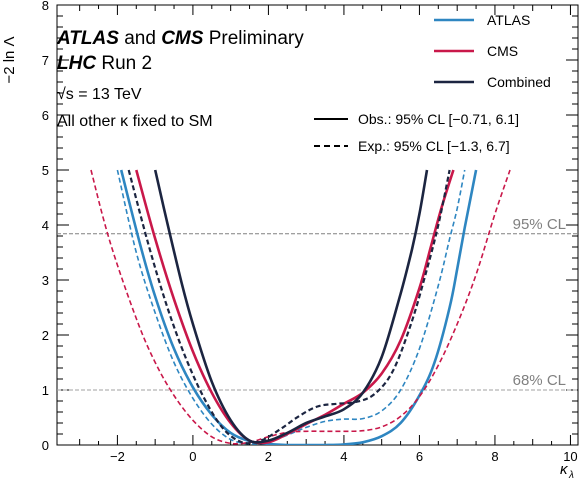 The image size is (580, 488). I want to click on y-tick-label: 4, so click(45, 225).